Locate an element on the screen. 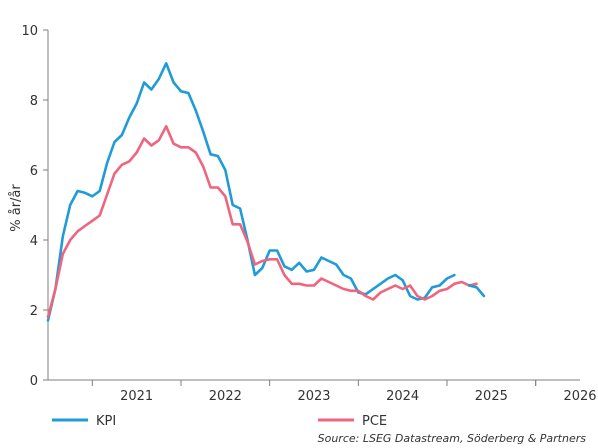  y-tick-label: 6 is located at coordinates (34, 171).